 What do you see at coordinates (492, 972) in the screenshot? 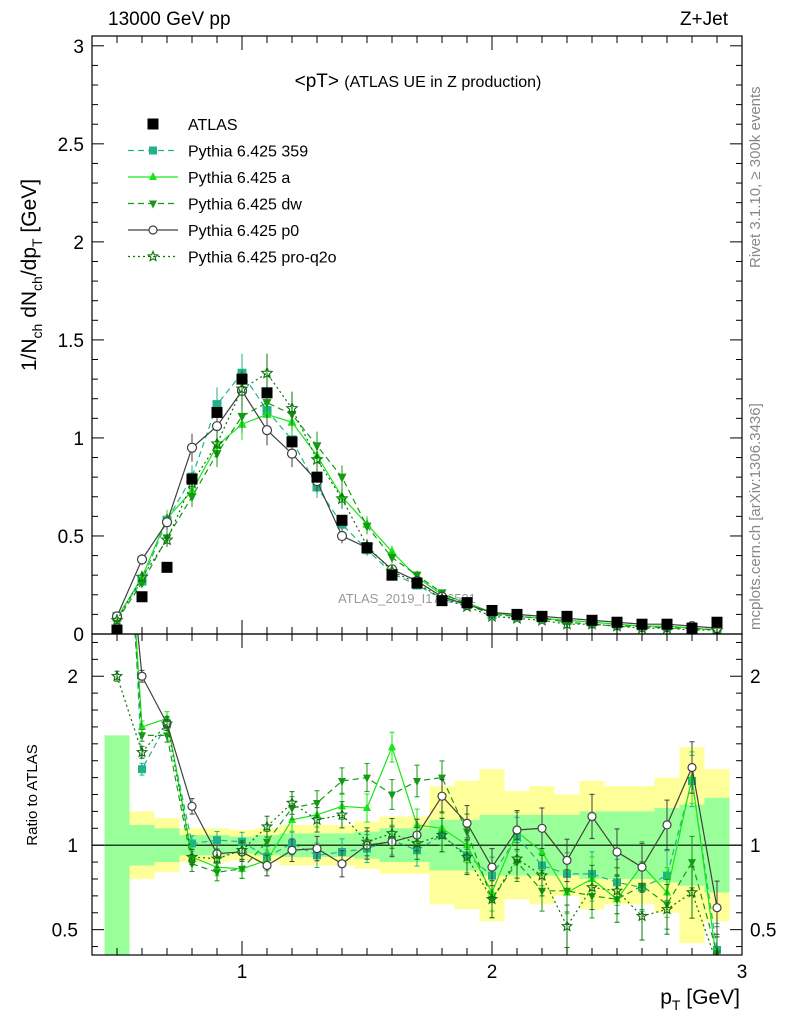
I see `x-tick-label: 2` at bounding box center [492, 972].